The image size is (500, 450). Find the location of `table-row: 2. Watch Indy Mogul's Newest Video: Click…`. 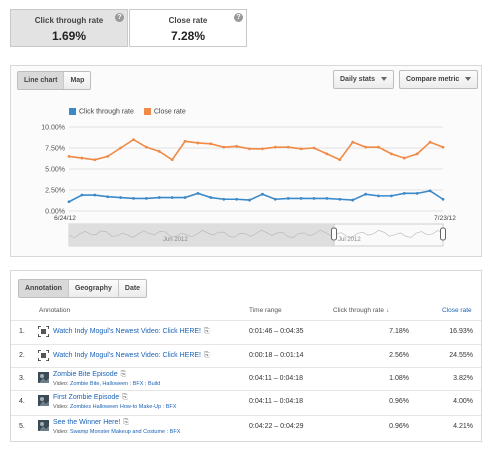

table-row: 2. Watch Indy Mogul's Newest Video: Click… is located at coordinates (246, 355).